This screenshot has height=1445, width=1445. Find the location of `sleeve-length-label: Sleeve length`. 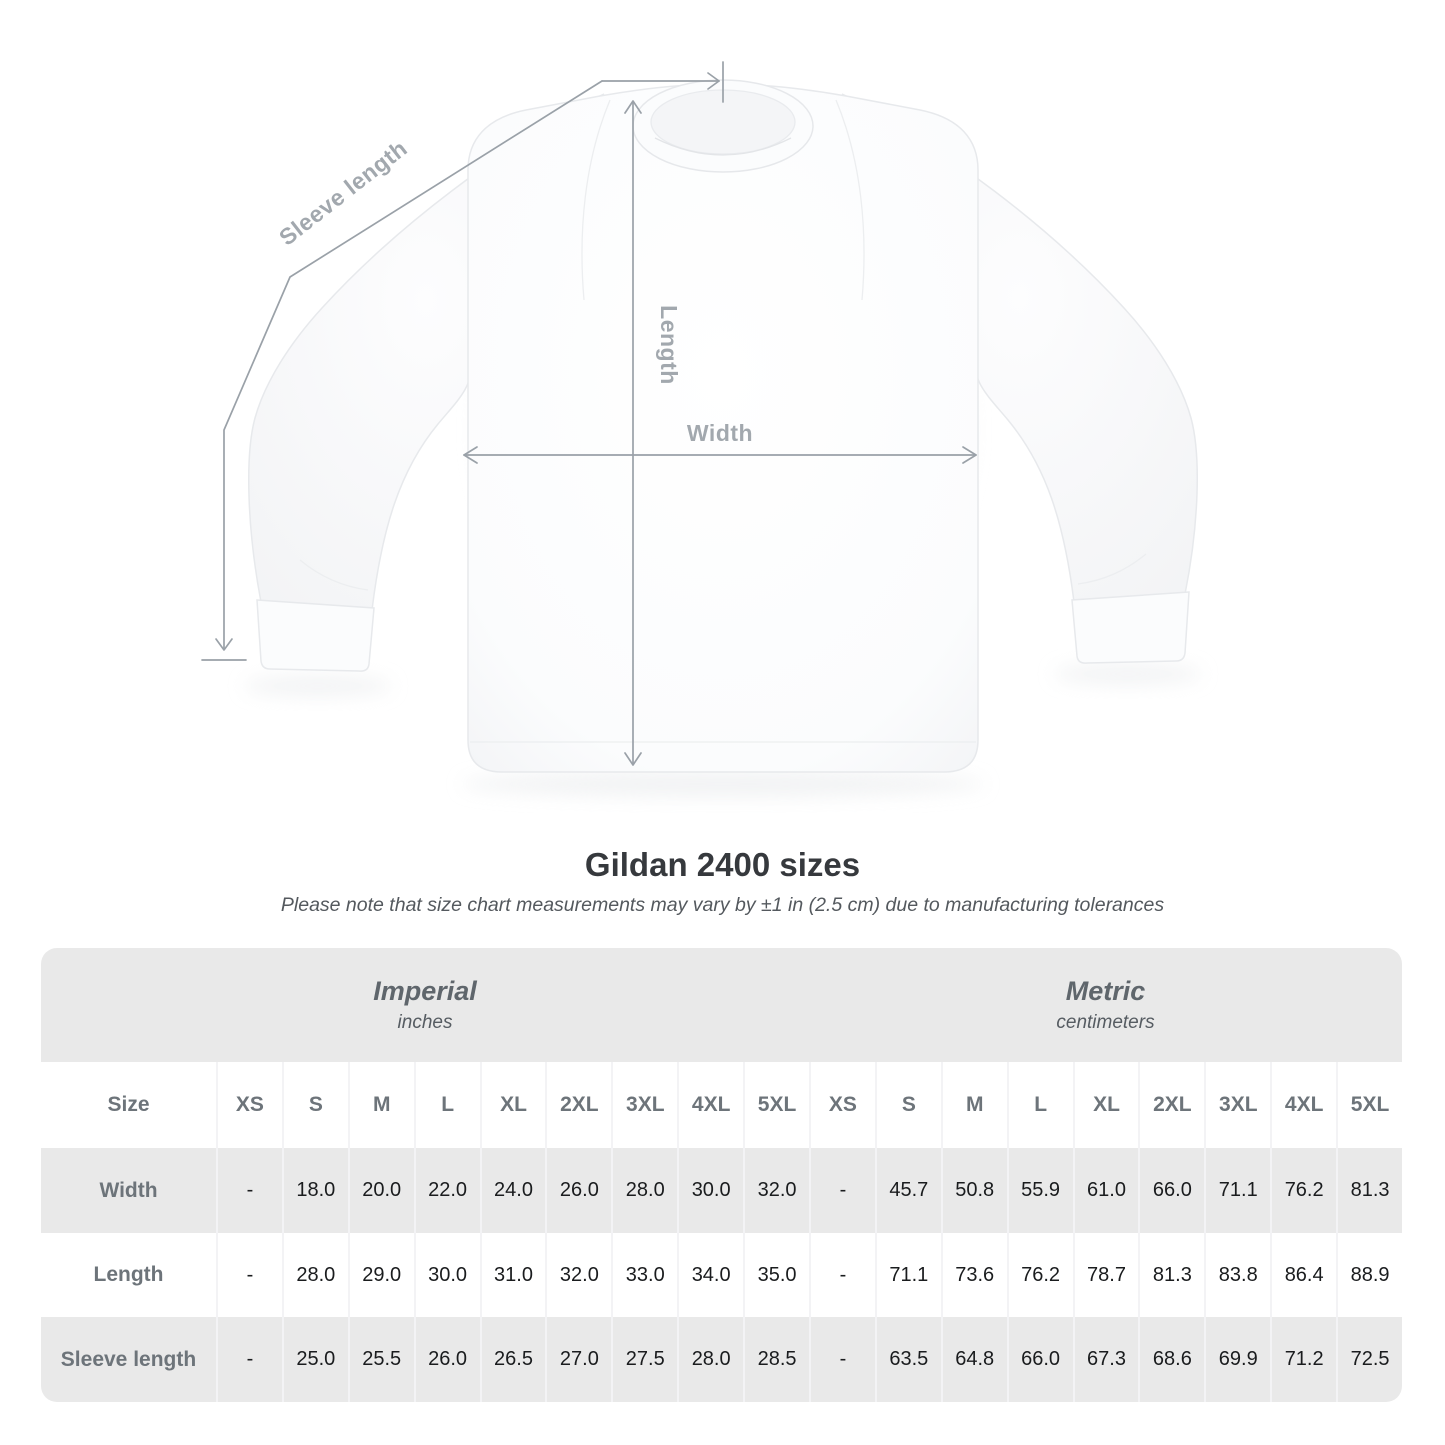

sleeve-length-label: Sleeve length is located at coordinates (343, 193).